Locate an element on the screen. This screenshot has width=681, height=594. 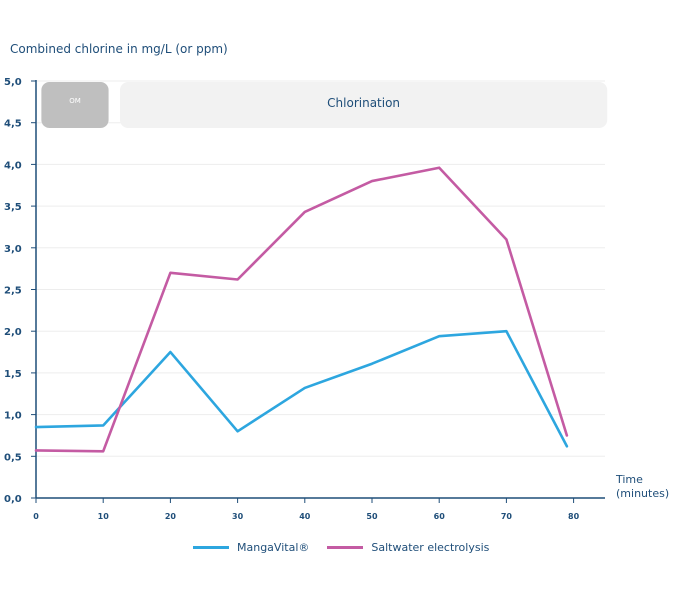
y-tick-label: 1,0 is located at coordinates (13, 416).